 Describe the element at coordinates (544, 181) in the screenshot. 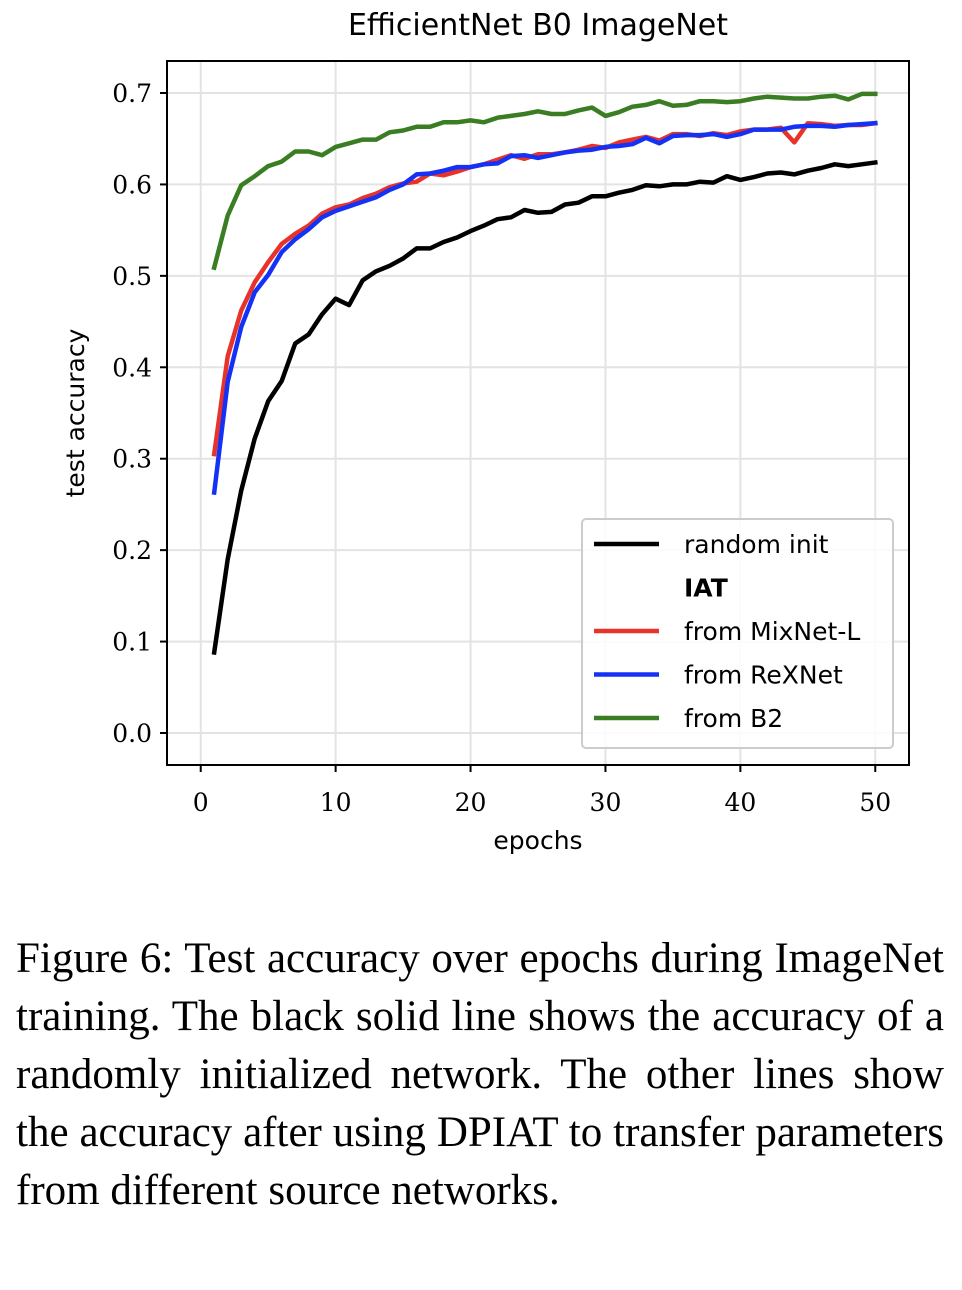

I see `series-line-from-b2` at that location.